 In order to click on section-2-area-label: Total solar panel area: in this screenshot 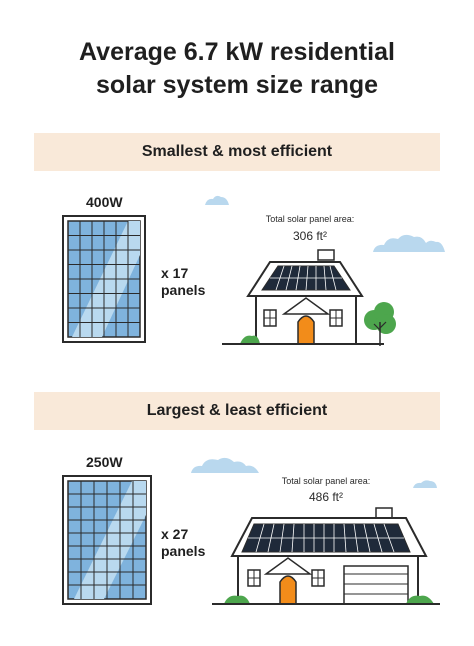, I will do `click(326, 481)`.